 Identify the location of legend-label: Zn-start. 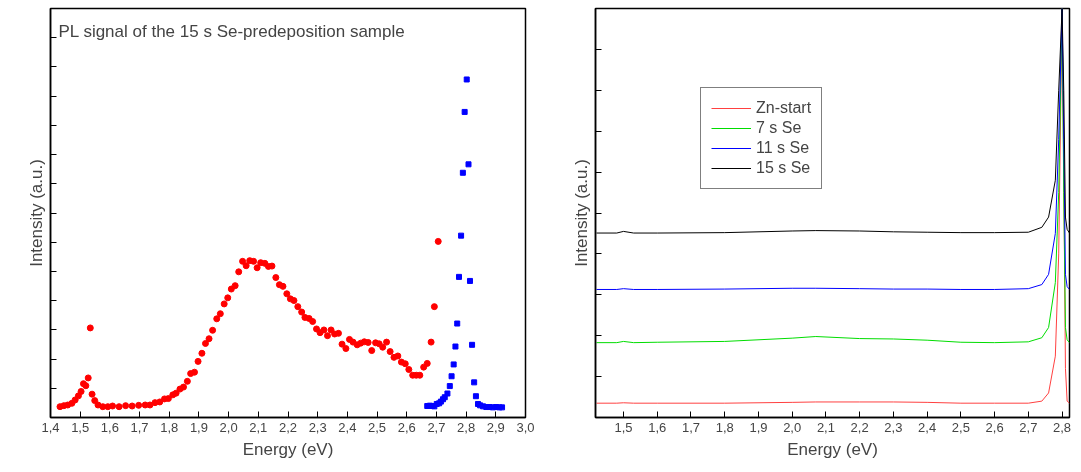
(784, 108).